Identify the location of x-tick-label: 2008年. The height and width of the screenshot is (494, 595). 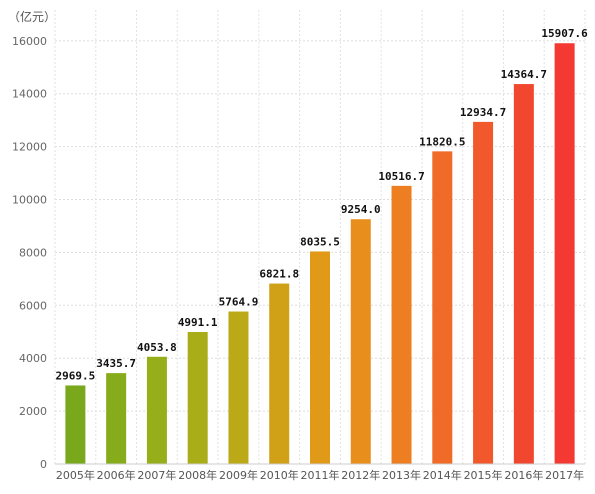
(197, 475).